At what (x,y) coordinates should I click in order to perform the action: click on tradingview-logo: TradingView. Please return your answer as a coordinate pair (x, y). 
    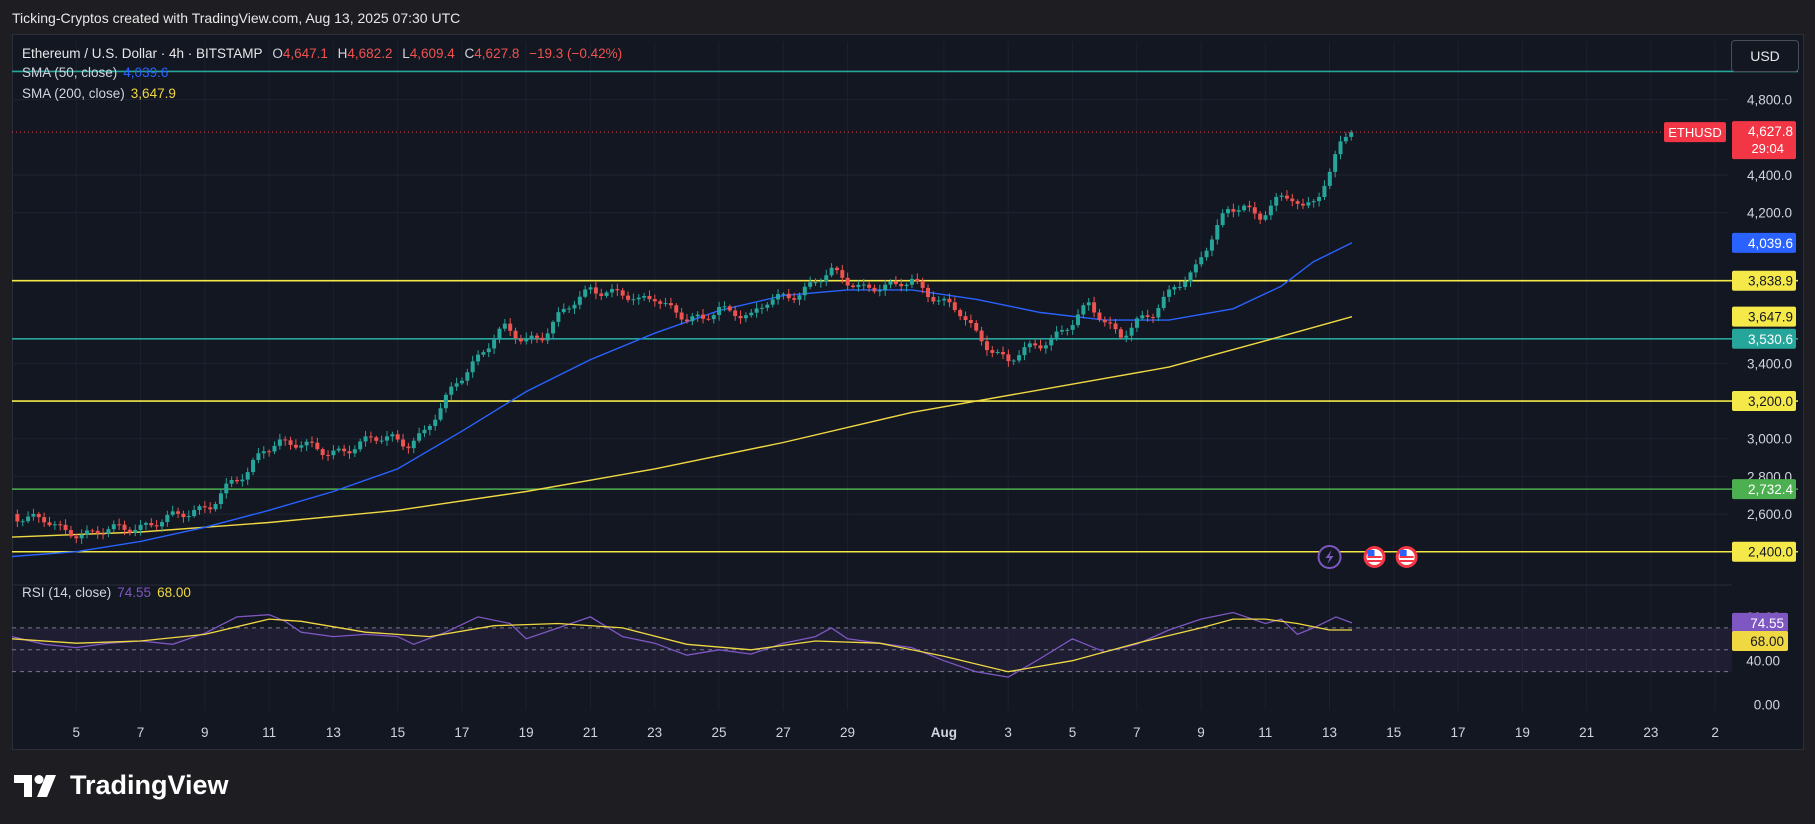
    Looking at the image, I should click on (121, 785).